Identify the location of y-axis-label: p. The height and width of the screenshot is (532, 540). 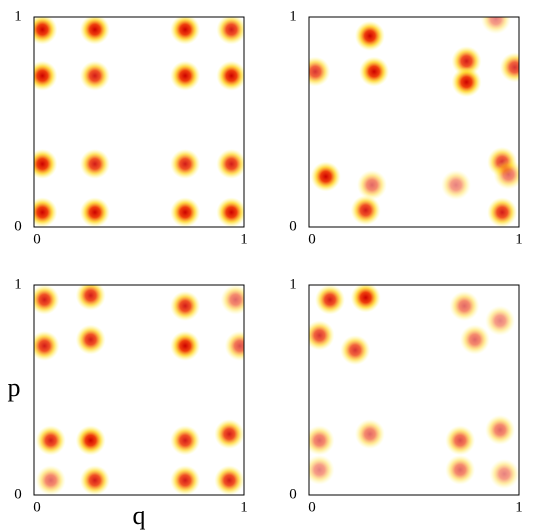
(14, 387).